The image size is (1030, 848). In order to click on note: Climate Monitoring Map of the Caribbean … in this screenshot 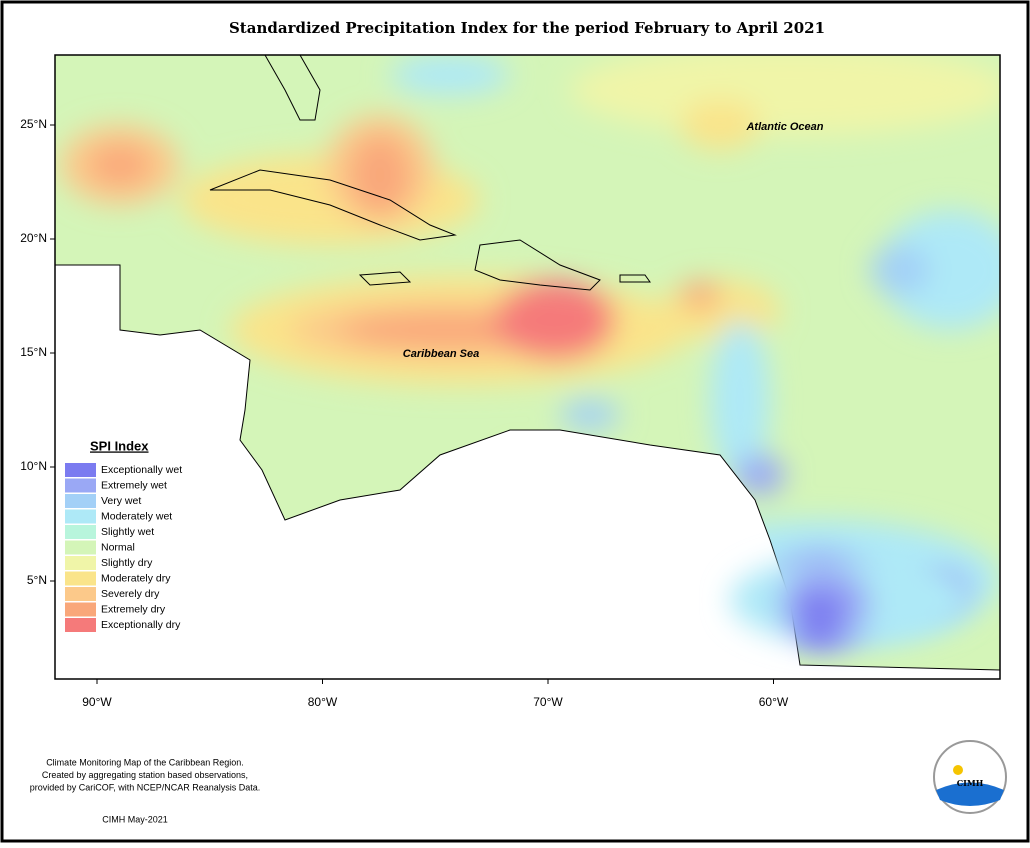, I will do `click(145, 762)`.